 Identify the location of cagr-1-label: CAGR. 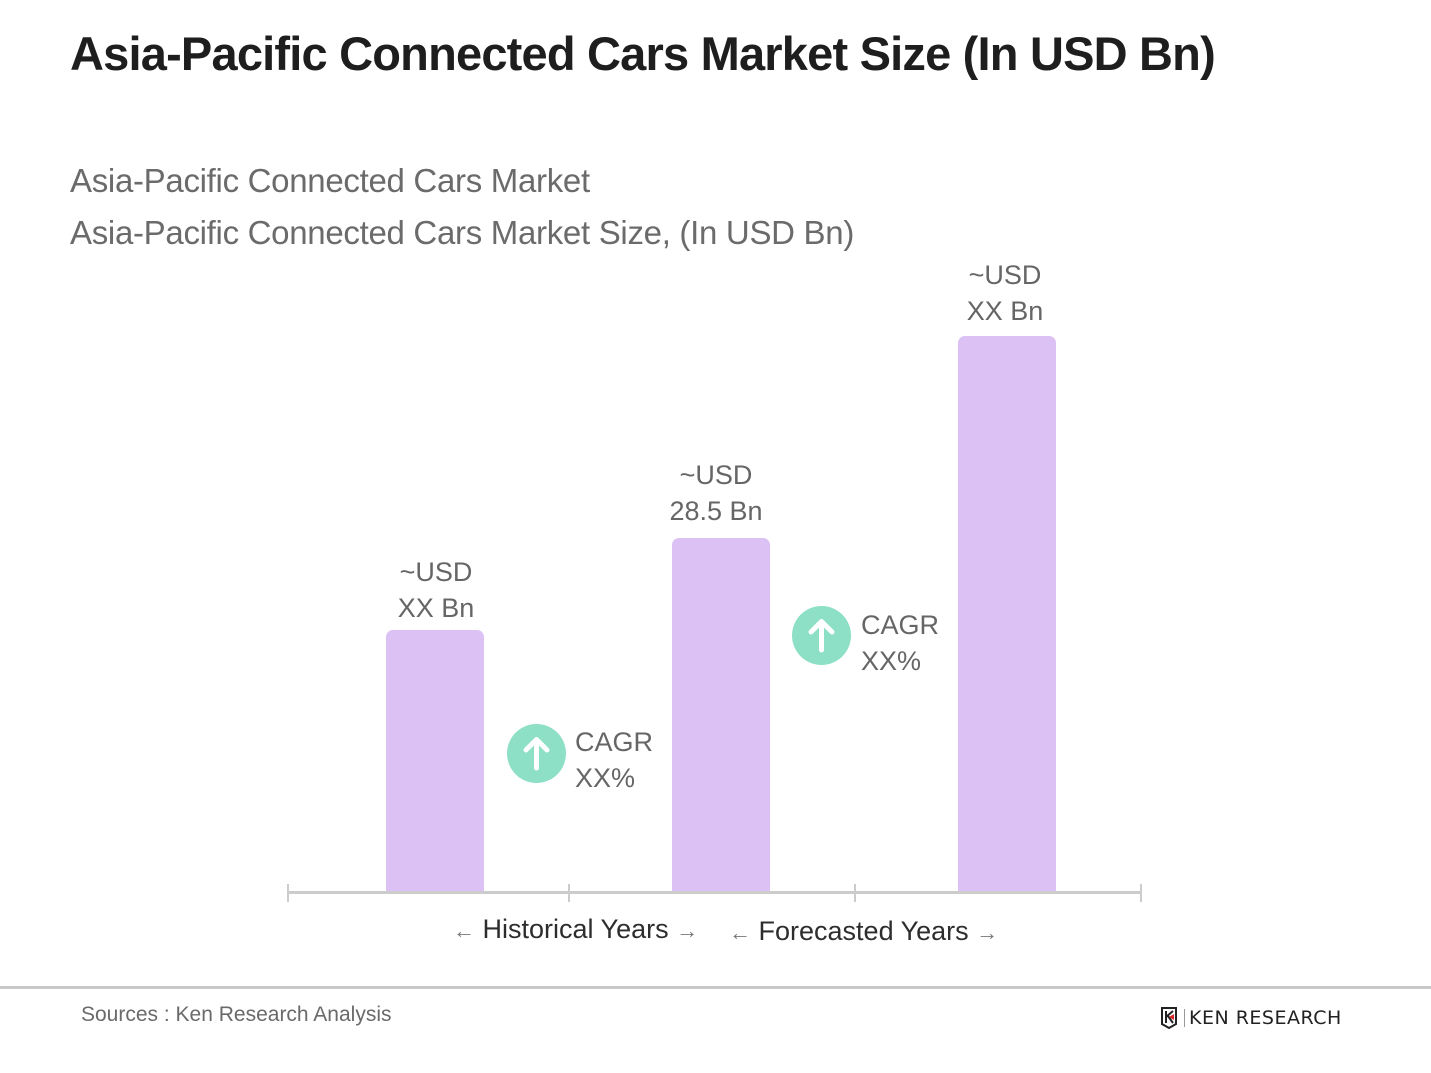
(614, 742).